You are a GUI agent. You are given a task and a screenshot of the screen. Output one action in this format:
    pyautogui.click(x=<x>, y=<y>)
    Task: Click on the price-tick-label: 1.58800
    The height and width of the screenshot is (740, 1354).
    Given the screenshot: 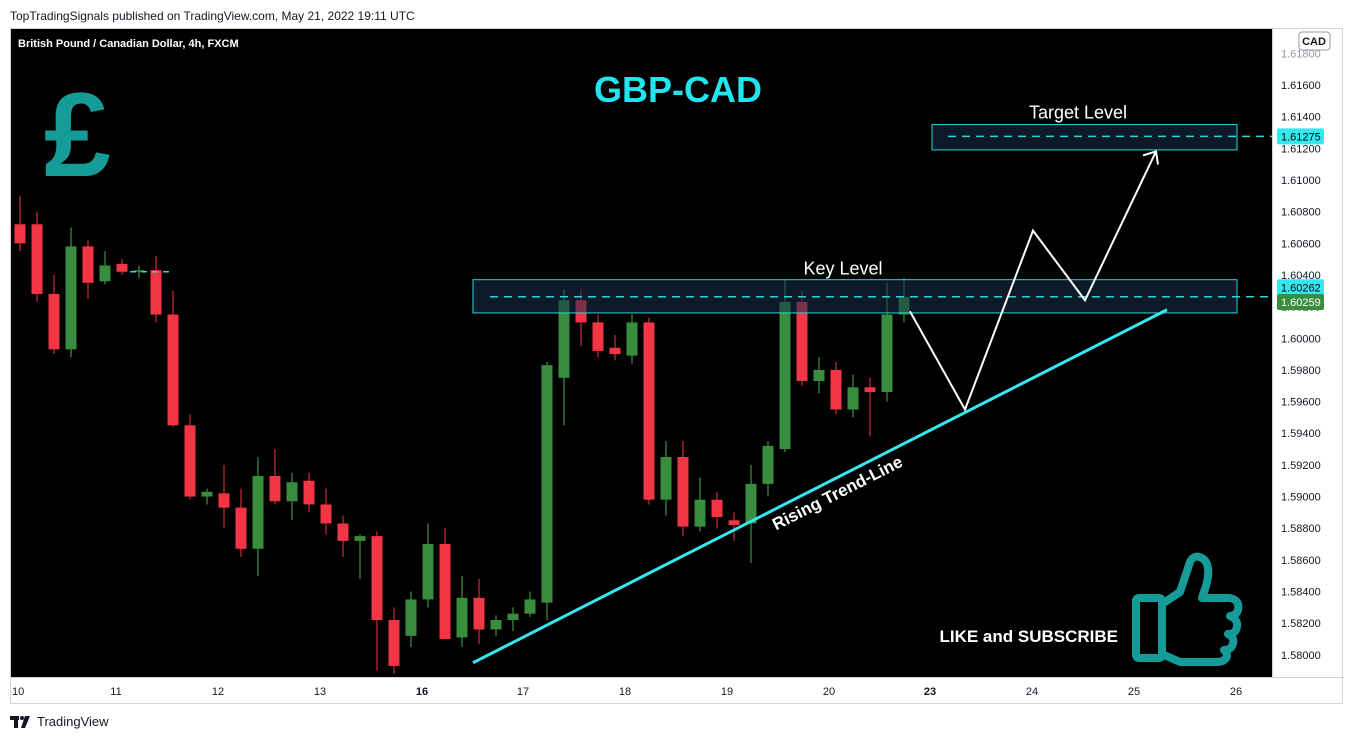 What is the action you would take?
    pyautogui.click(x=1301, y=529)
    